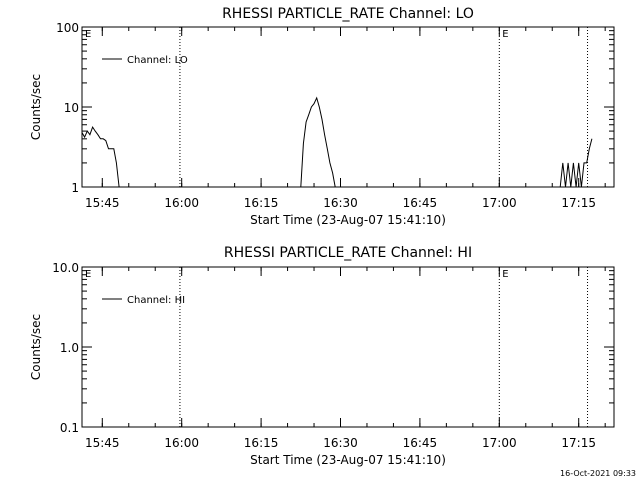 The height and width of the screenshot is (480, 640). Describe the element at coordinates (348, 253) in the screenshot. I see `chart-title: RHESSI PARTICLE_RATE Channel: HI` at that location.